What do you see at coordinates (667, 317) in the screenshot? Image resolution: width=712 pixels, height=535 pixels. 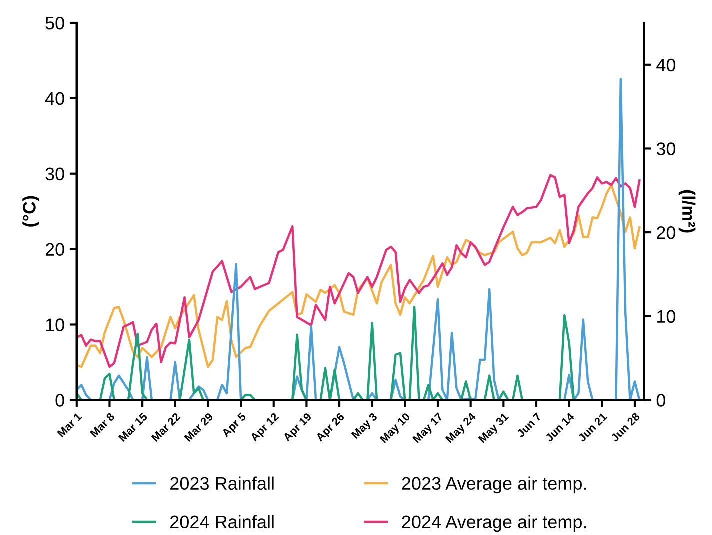 I see `y2-tick-label: 10` at bounding box center [667, 317].